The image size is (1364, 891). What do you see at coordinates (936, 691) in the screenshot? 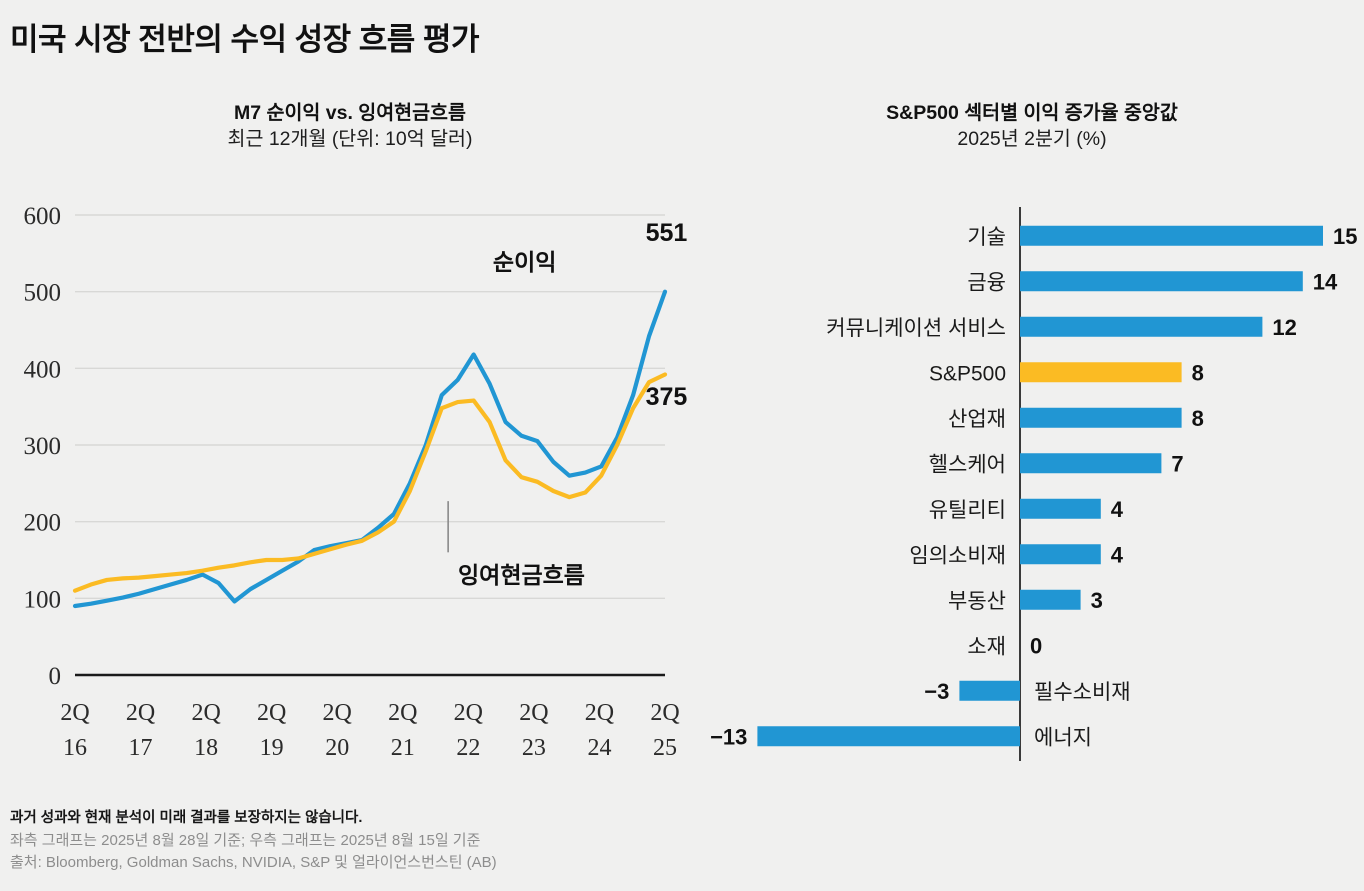
I see `bar-value-label: −3` at bounding box center [936, 691].